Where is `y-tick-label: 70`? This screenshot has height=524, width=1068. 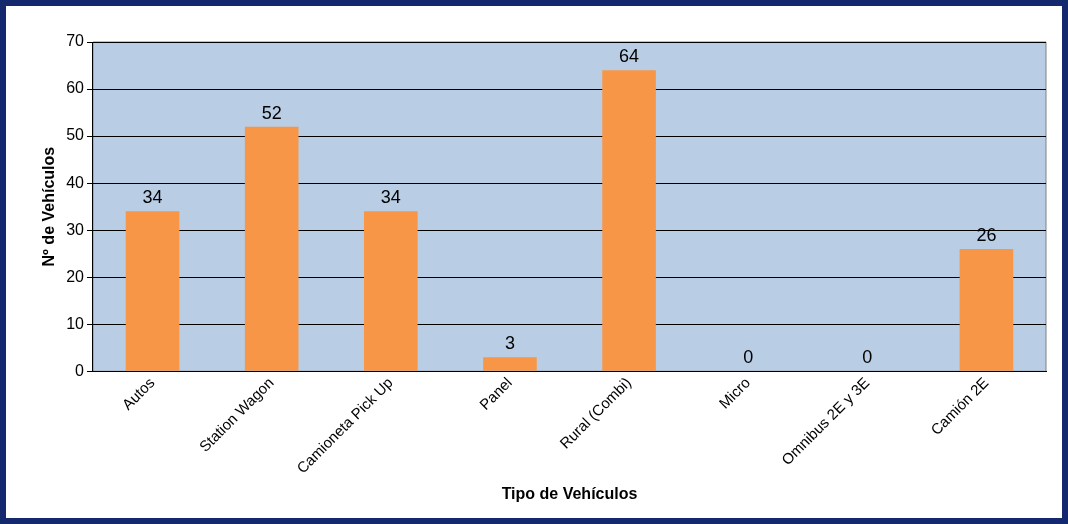
y-tick-label: 70 is located at coordinates (75, 41).